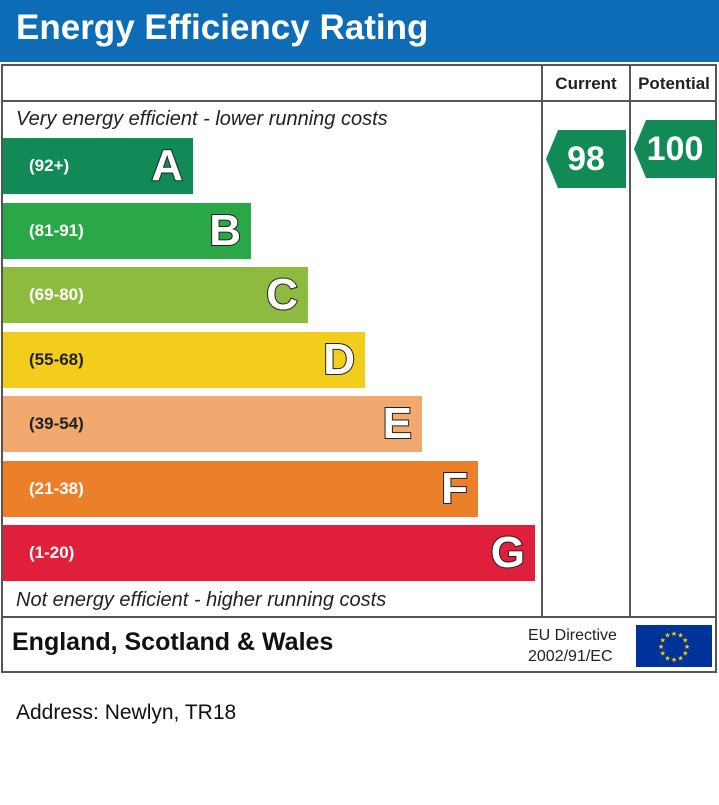 This screenshot has width=719, height=805. What do you see at coordinates (674, 646) in the screenshot?
I see `eu-flag-icon: ★ ★ ★ ★ ★ ★ ★ ★ ★ ★ ★ ★` at bounding box center [674, 646].